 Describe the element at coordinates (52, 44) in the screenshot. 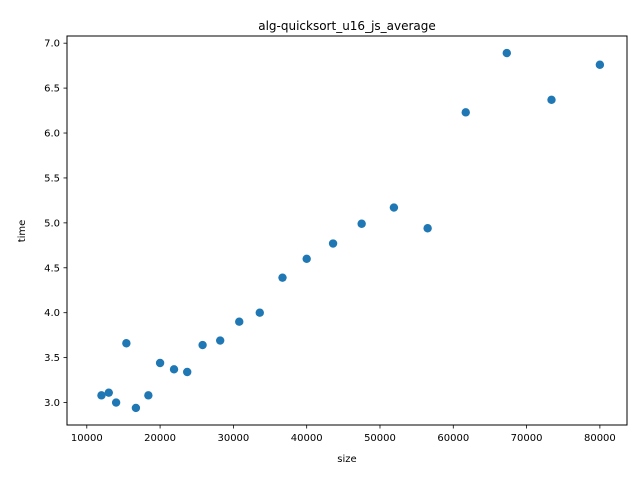

I see `y-tick-label: 7.0` at that location.